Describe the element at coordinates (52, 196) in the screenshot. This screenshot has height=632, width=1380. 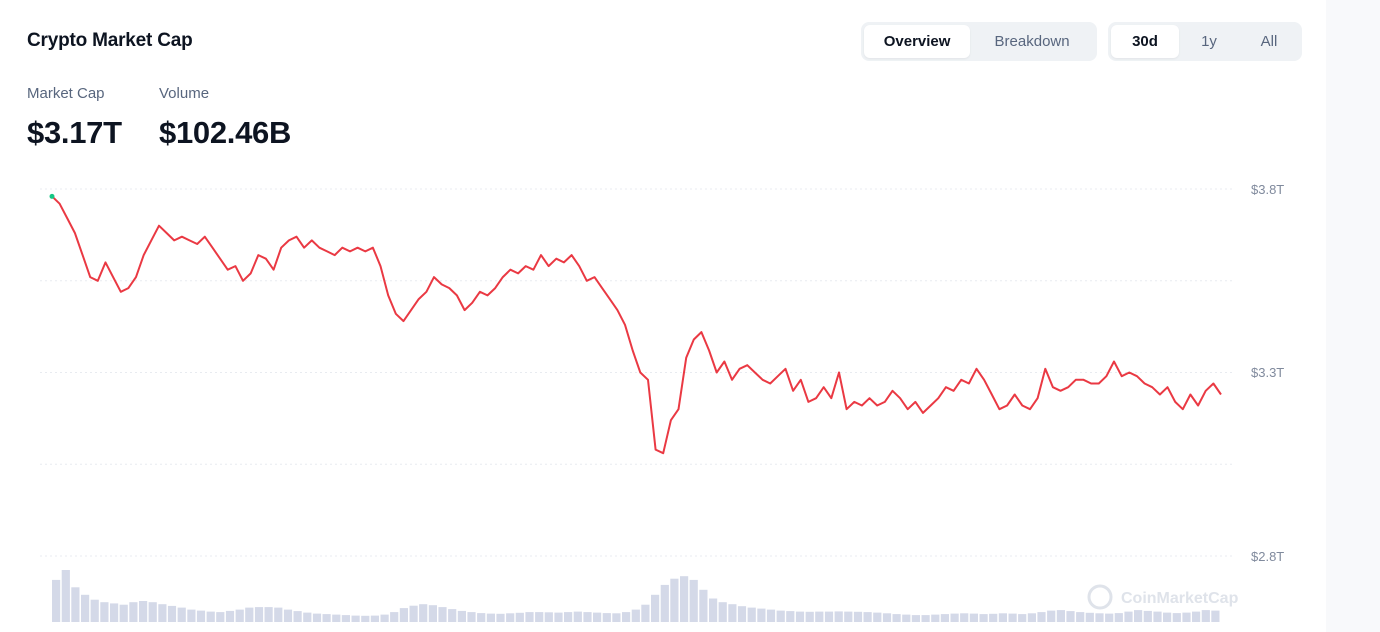
I see `start-point` at that location.